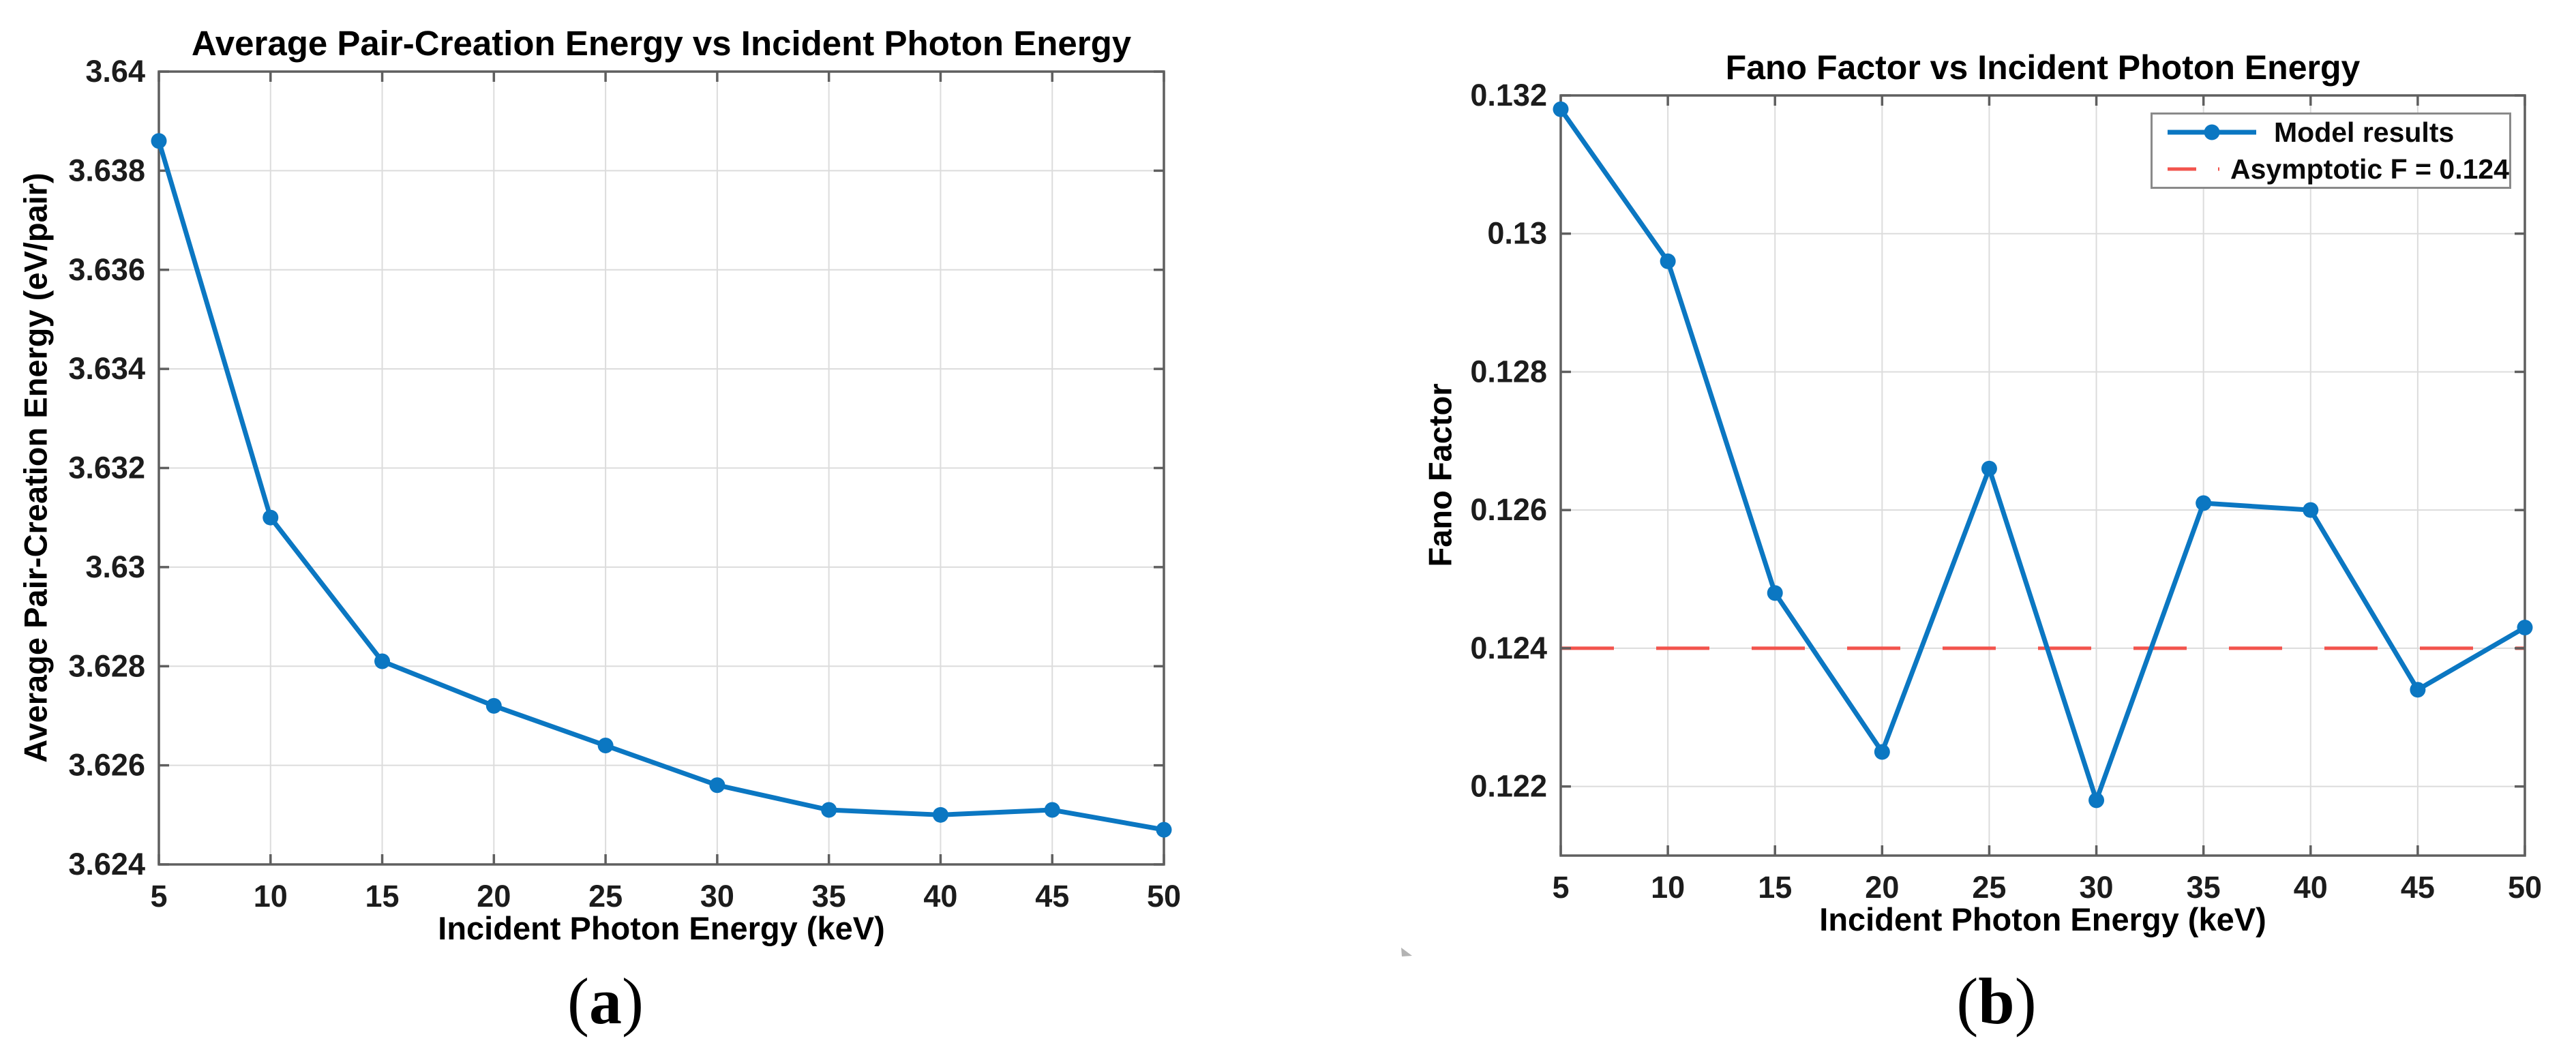 Image resolution: width=2576 pixels, height=1041 pixels. Describe the element at coordinates (106, 765) in the screenshot. I see `y-tick-label-a: 3.626` at that location.